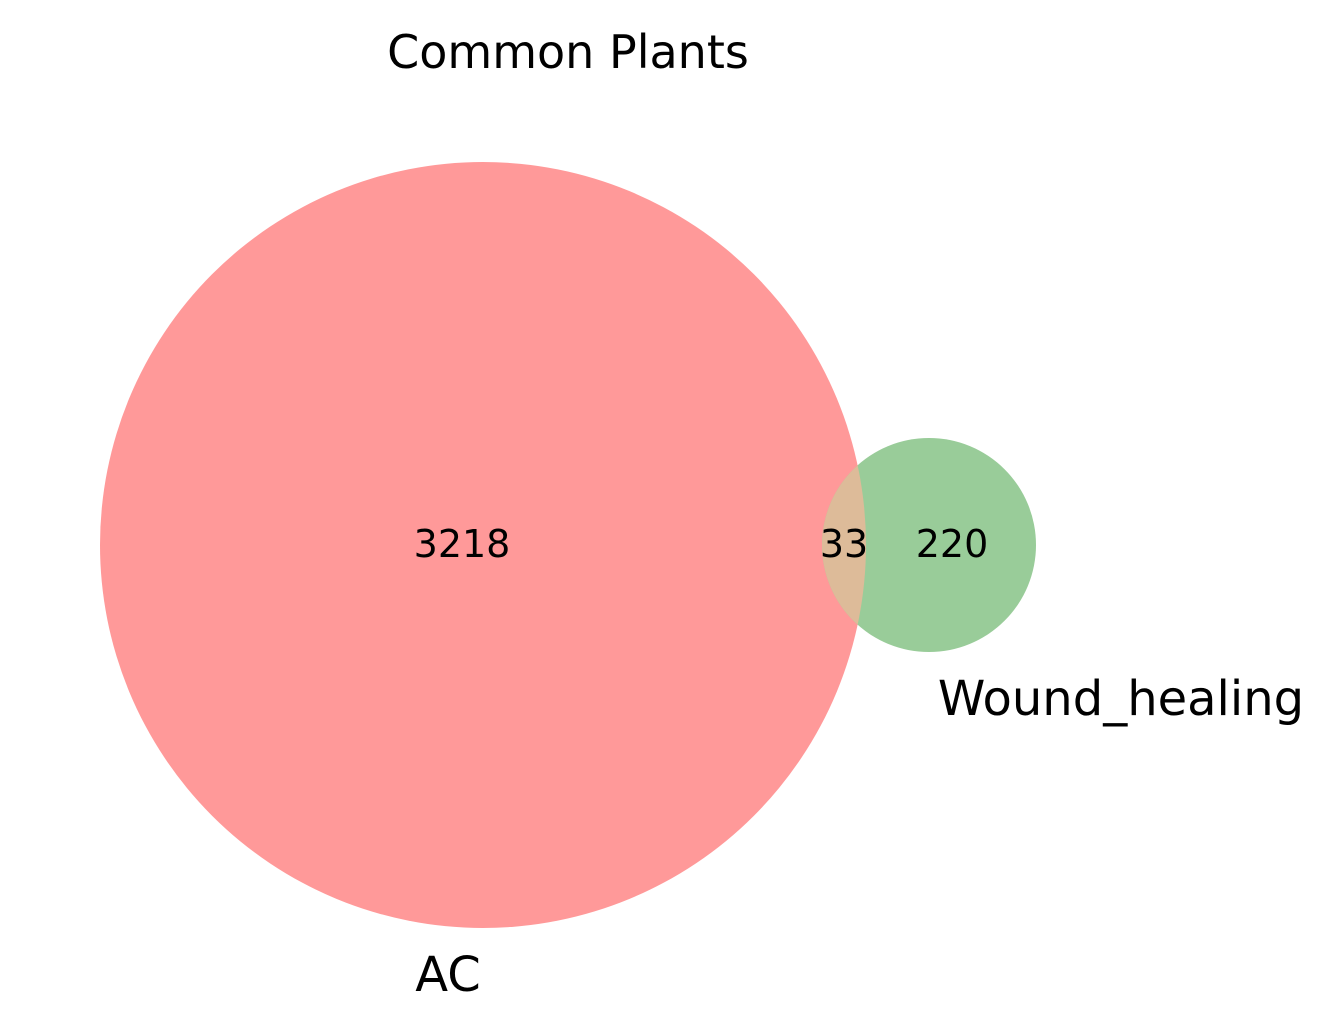  I want to click on wound-healing-only-count: 220, so click(952, 544).